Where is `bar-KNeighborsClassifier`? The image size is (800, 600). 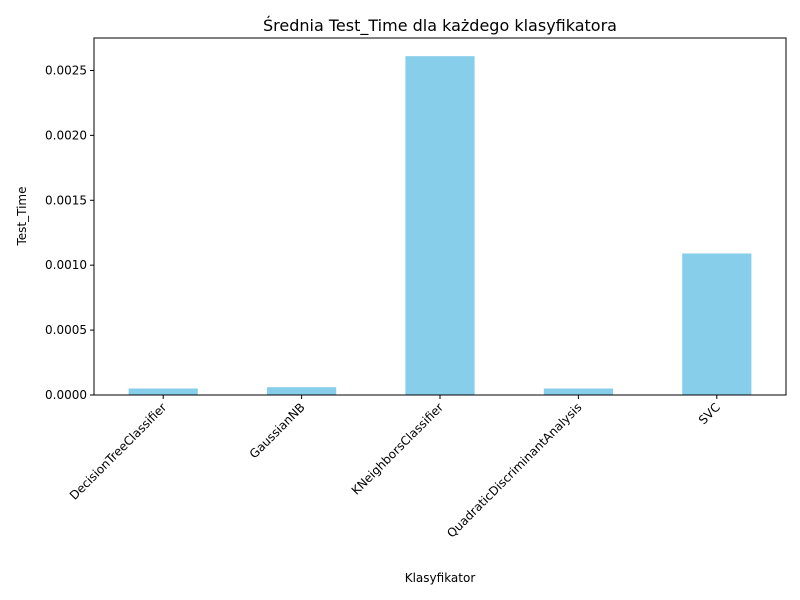
bar-KNeighborsClassifier is located at coordinates (440, 225).